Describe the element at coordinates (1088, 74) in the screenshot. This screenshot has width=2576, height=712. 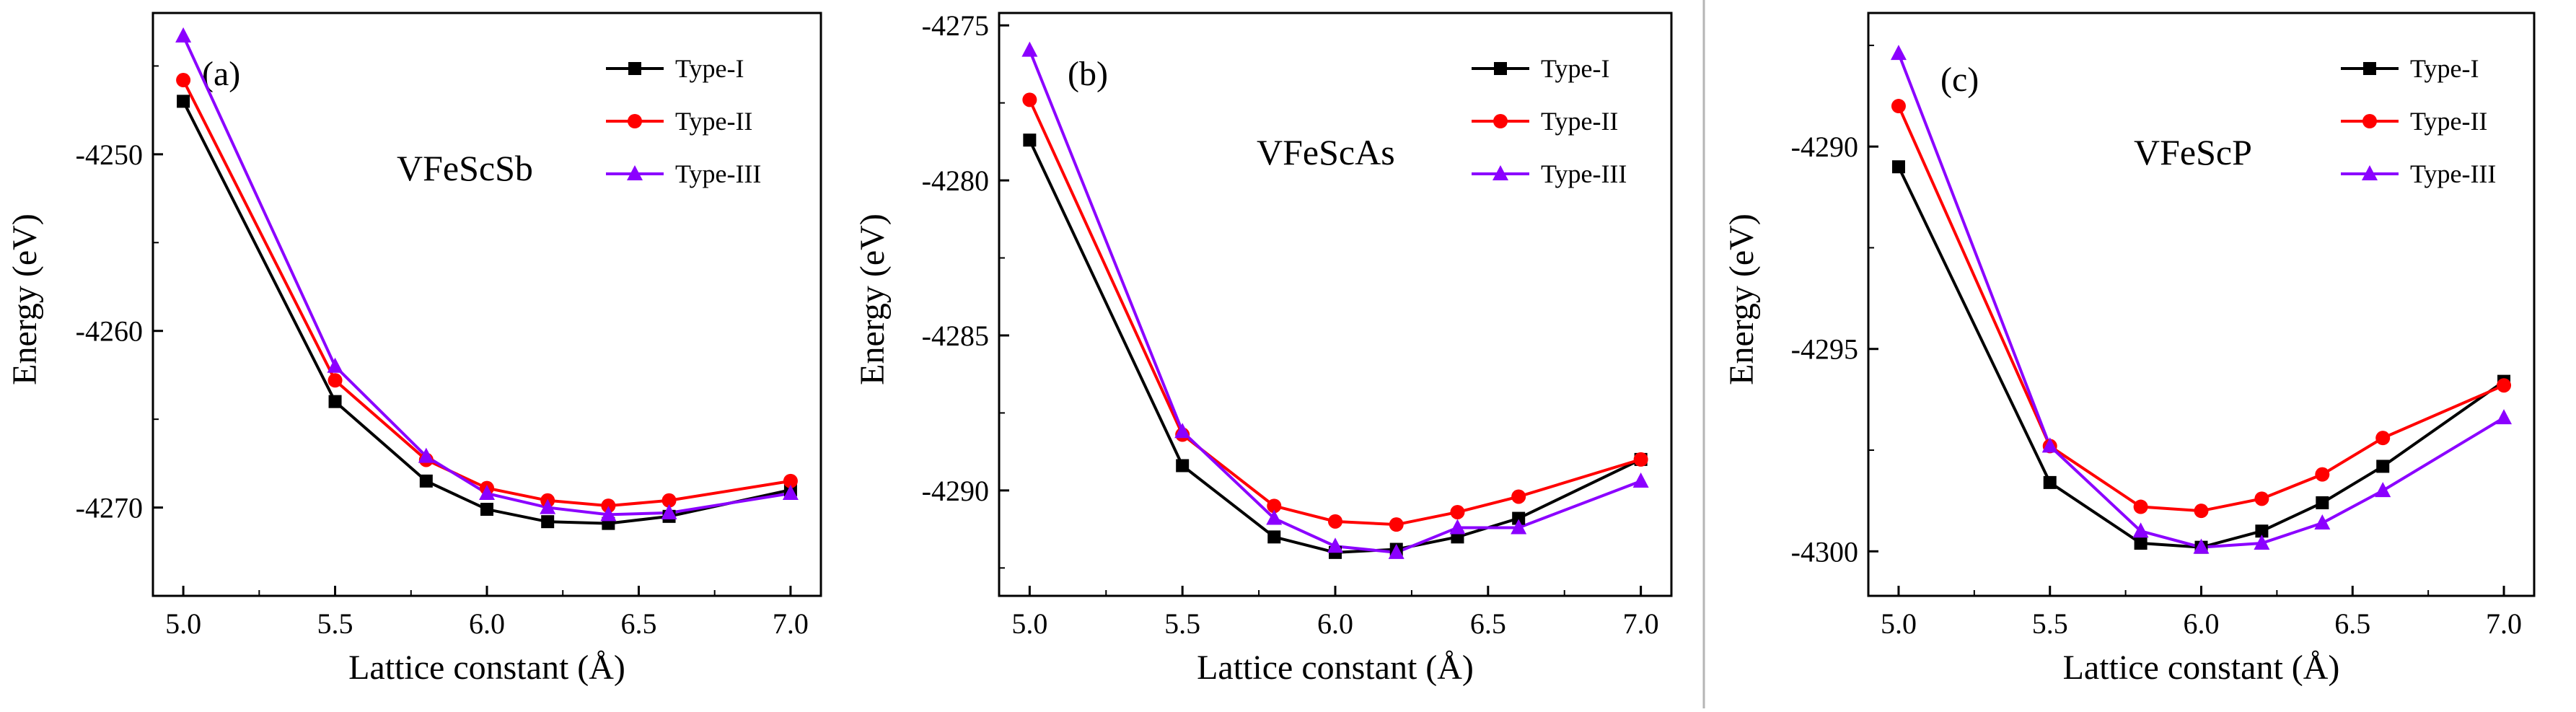
I see `panel-label: (b)` at that location.